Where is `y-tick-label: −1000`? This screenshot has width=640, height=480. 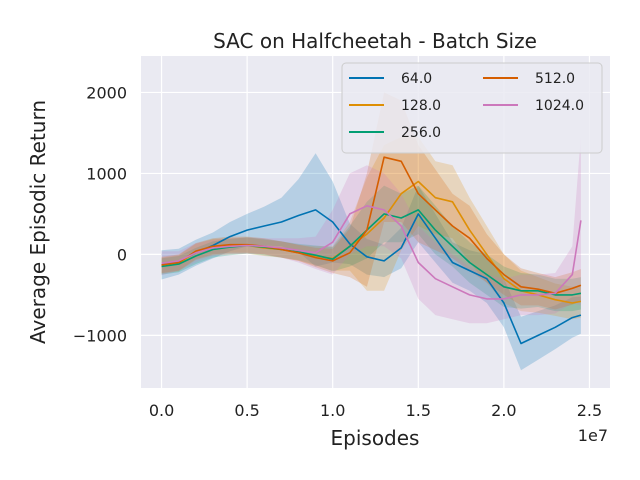 y-tick-label: −1000 is located at coordinates (100, 335).